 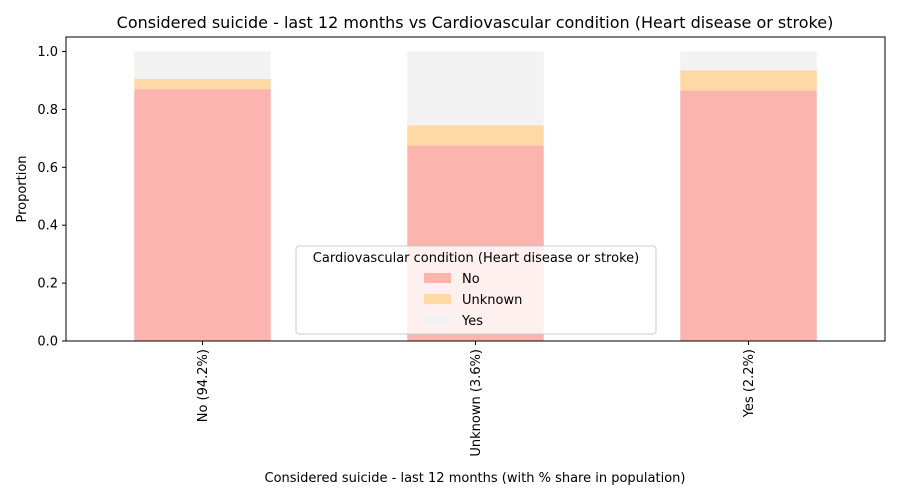 What do you see at coordinates (47, 342) in the screenshot?
I see `y-tick-label: 0.0` at bounding box center [47, 342].